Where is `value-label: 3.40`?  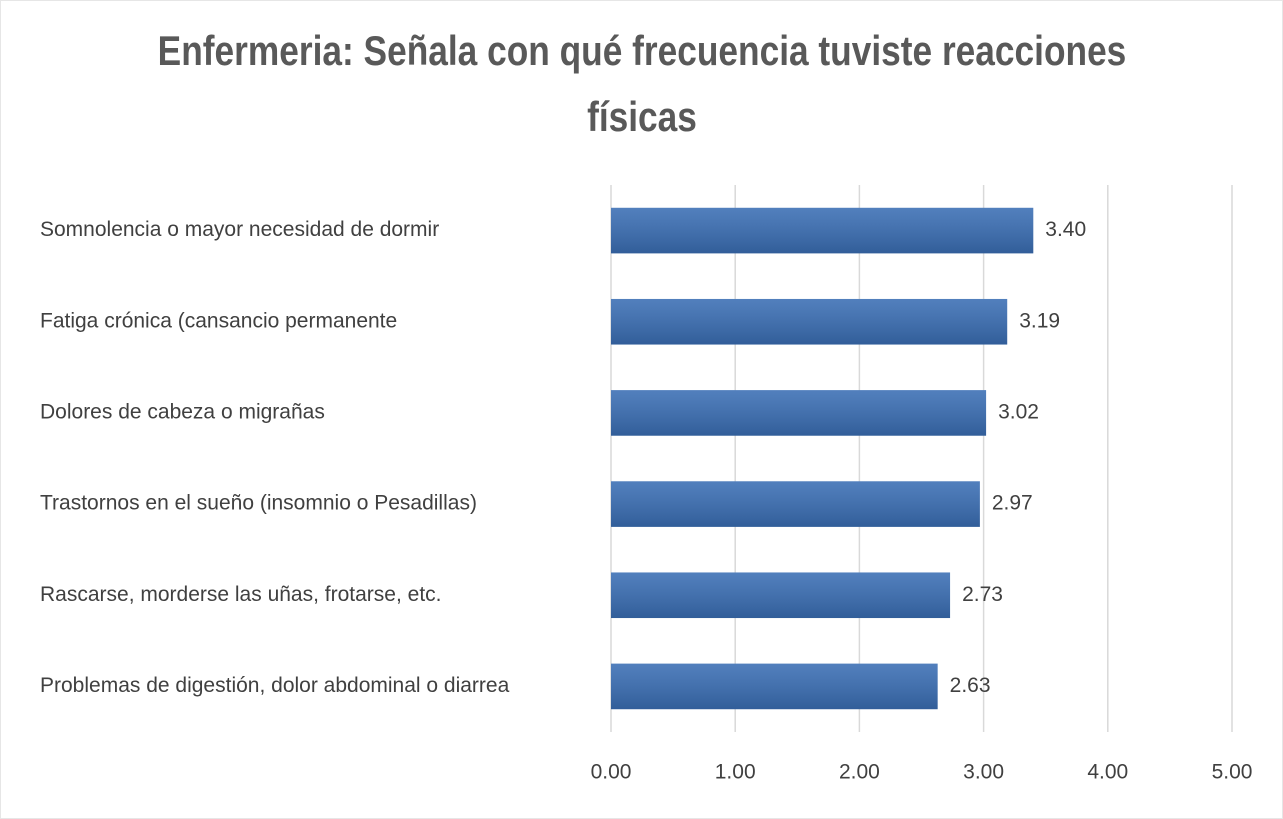 value-label: 3.40 is located at coordinates (1065, 229).